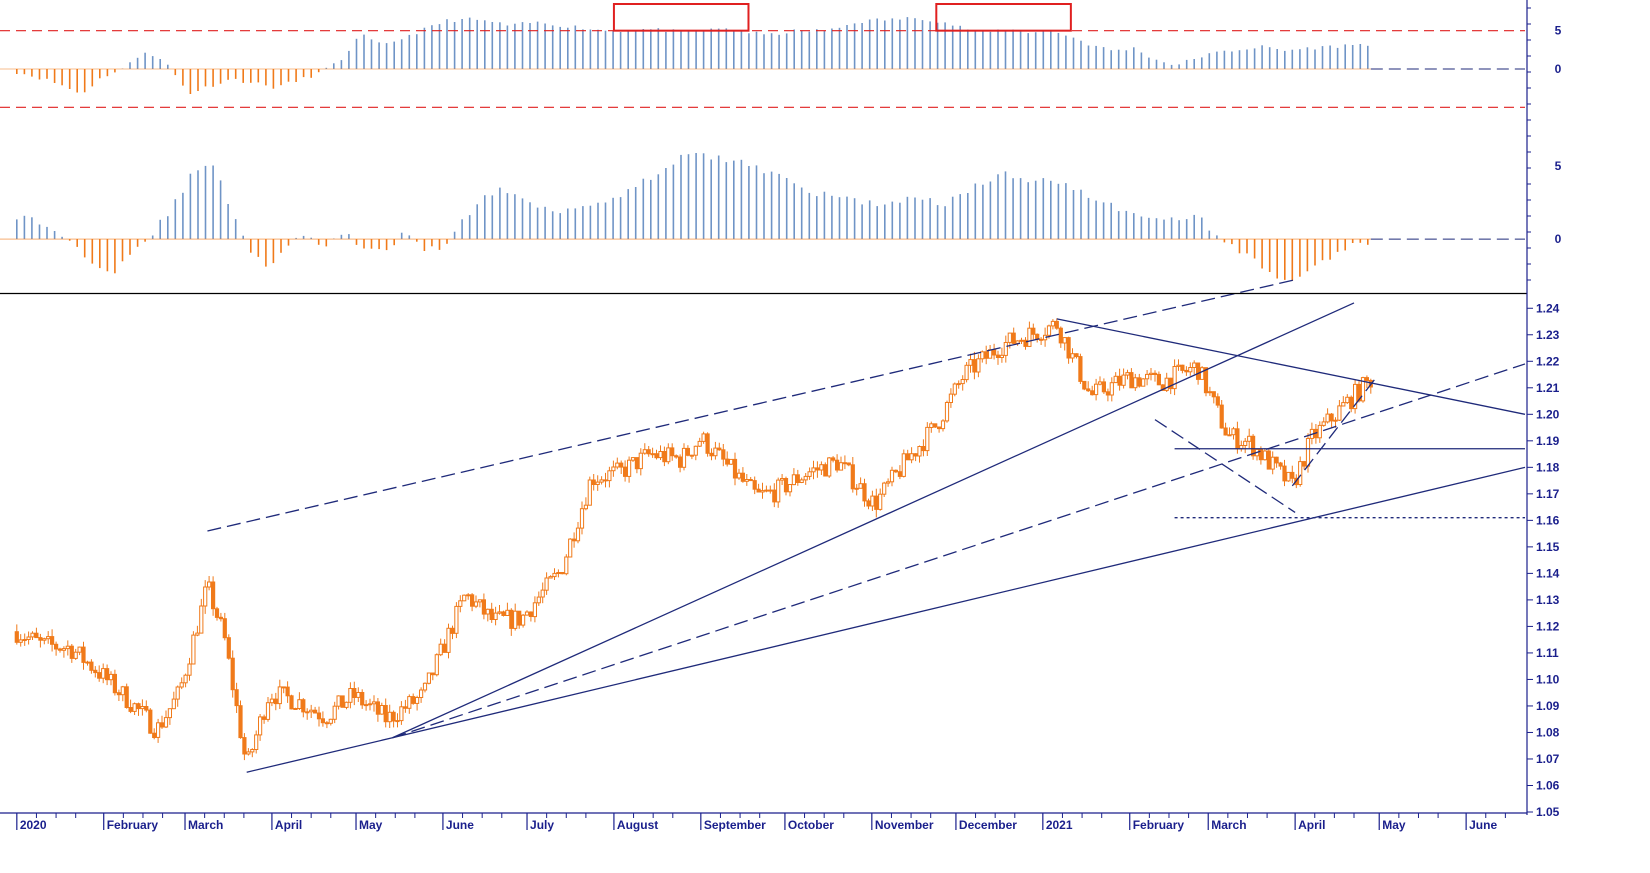  Describe the element at coordinates (1558, 69) in the screenshot. I see `top-tick-label: 0` at that location.